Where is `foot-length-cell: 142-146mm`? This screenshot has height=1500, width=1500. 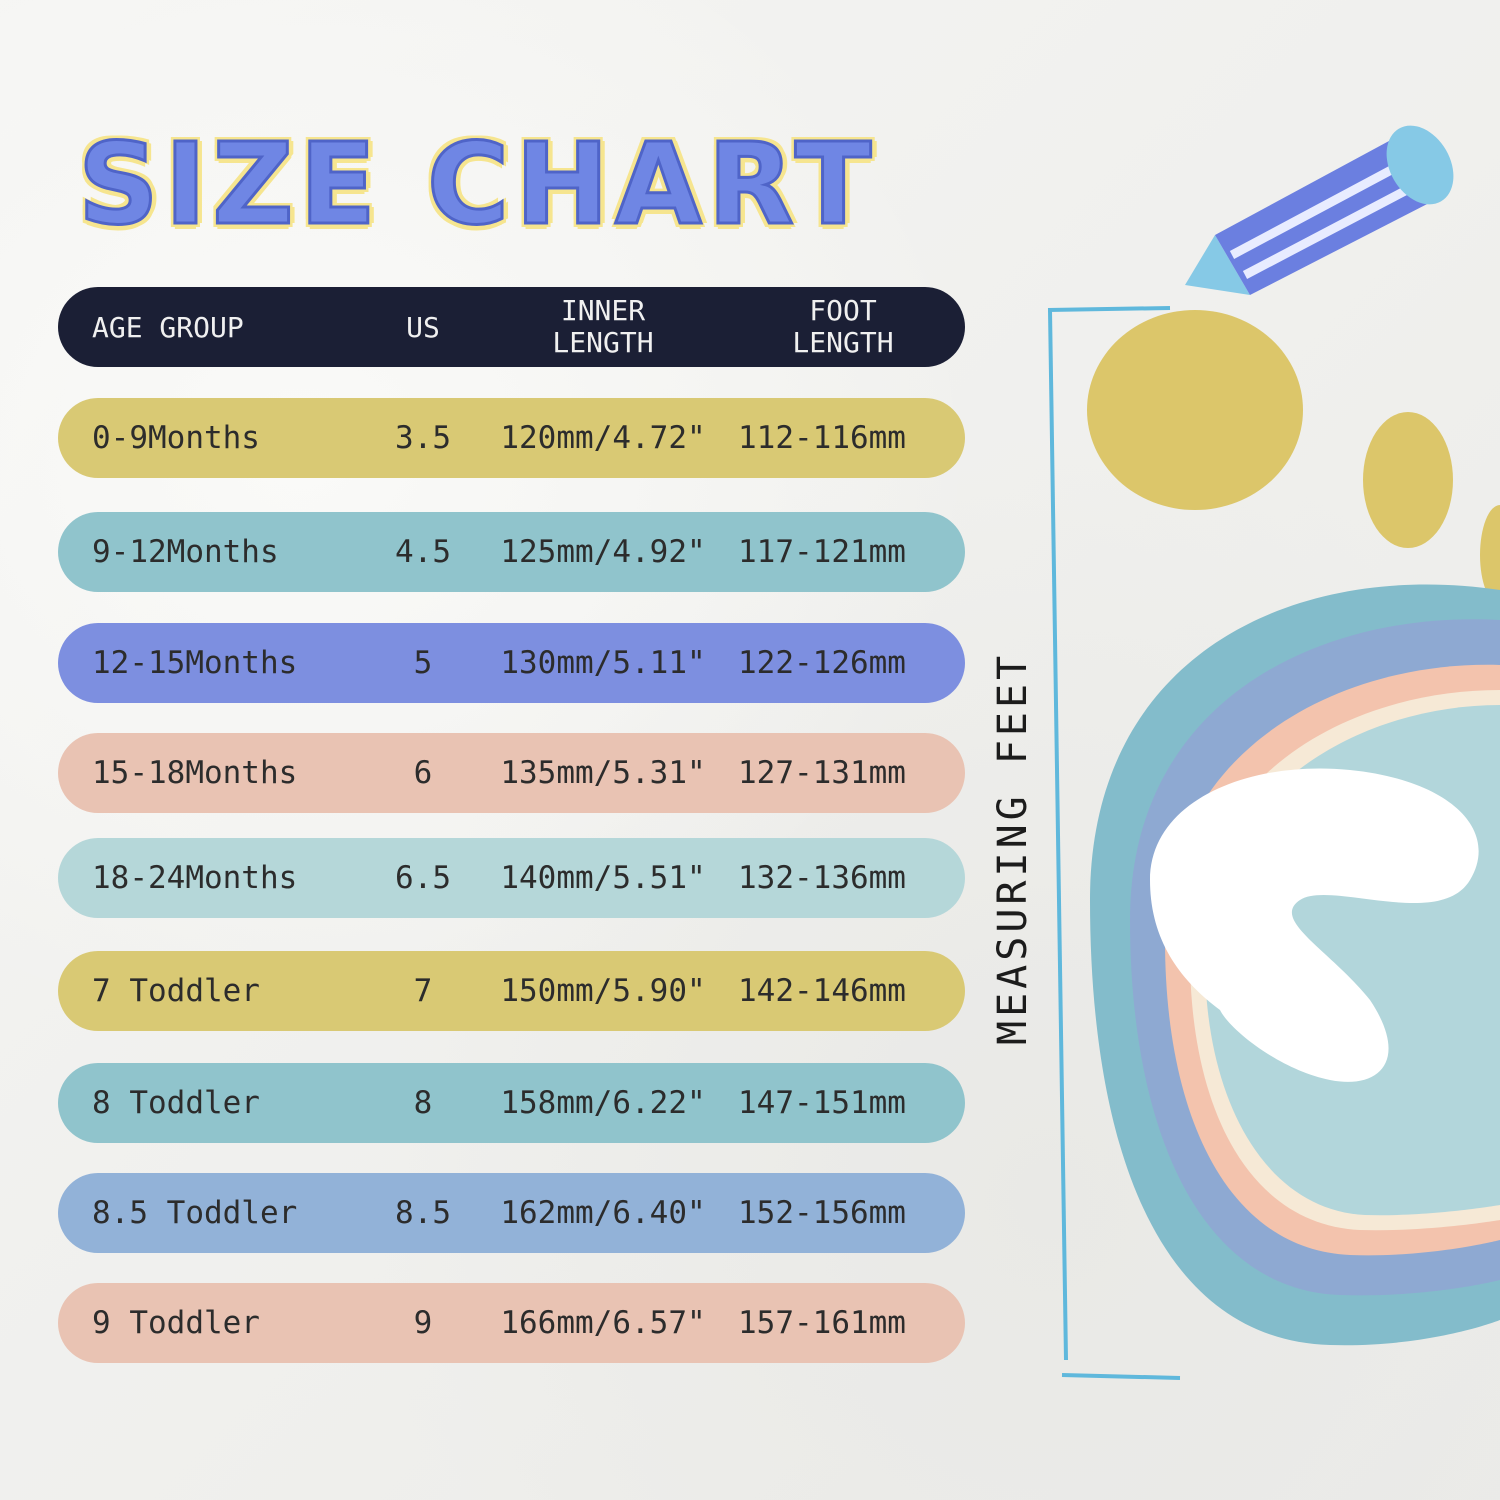
foot-length-cell: 142-146mm is located at coordinates (822, 991).